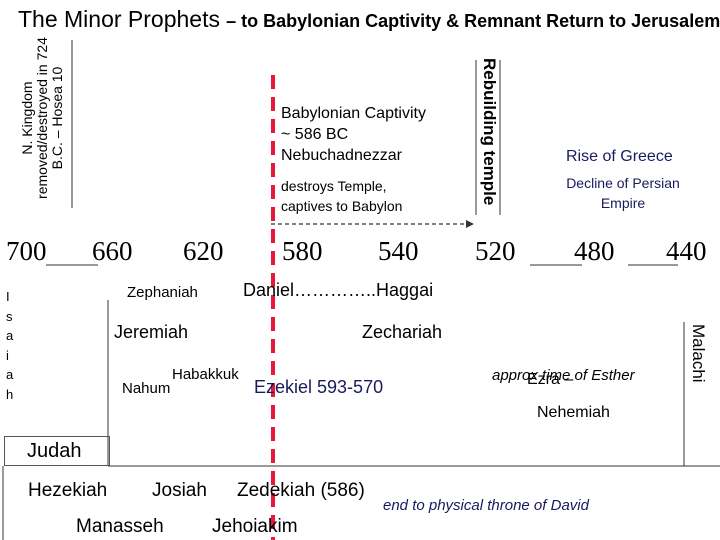 The image size is (720, 540). Describe the element at coordinates (112, 251) in the screenshot. I see `year-660: 660` at that location.